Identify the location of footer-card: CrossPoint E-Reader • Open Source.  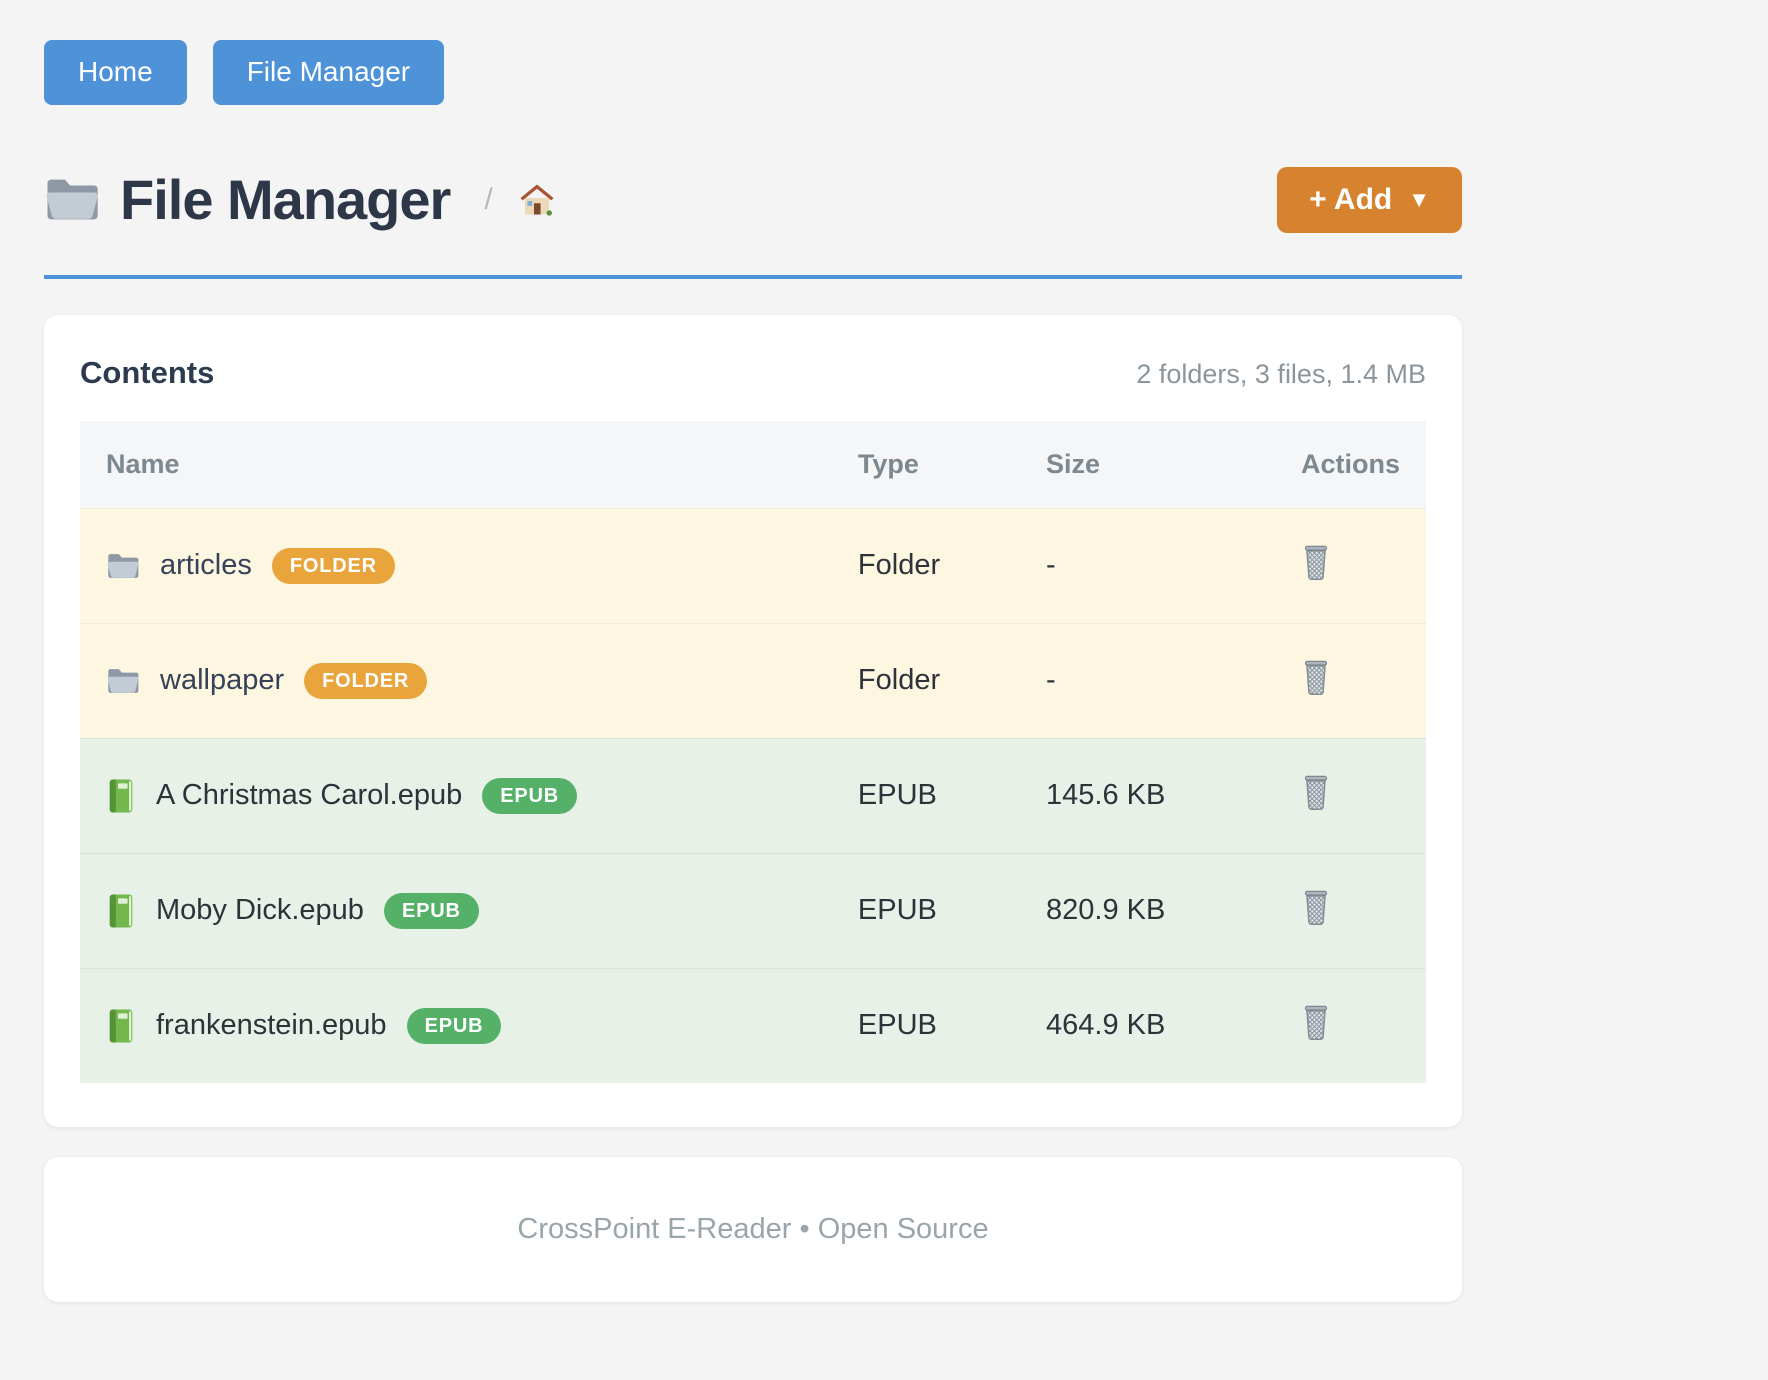
(753, 1229).